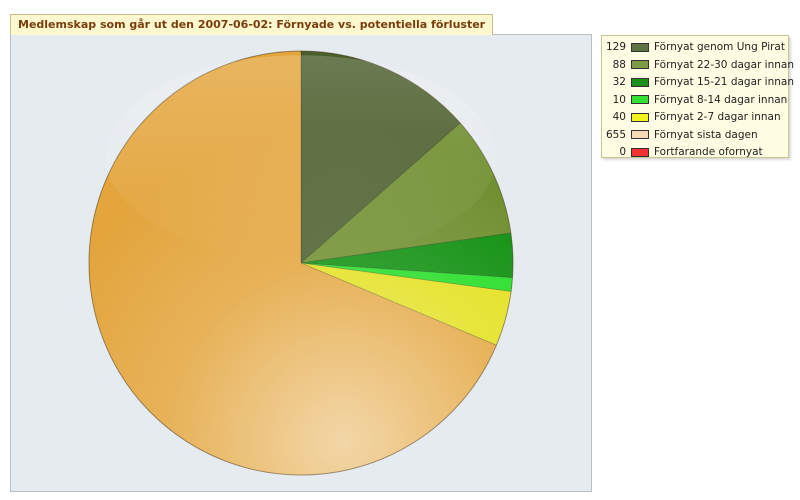 The width and height of the screenshot is (800, 500). I want to click on legend-count: 0, so click(622, 152).